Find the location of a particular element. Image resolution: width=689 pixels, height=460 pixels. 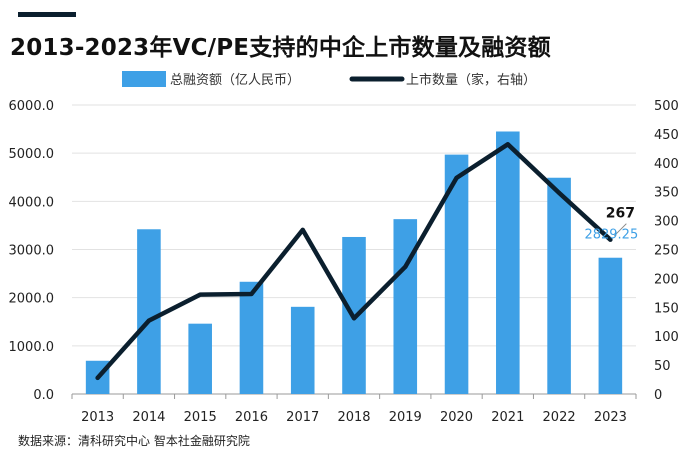

x-tick-label: 2022 is located at coordinates (559, 417).